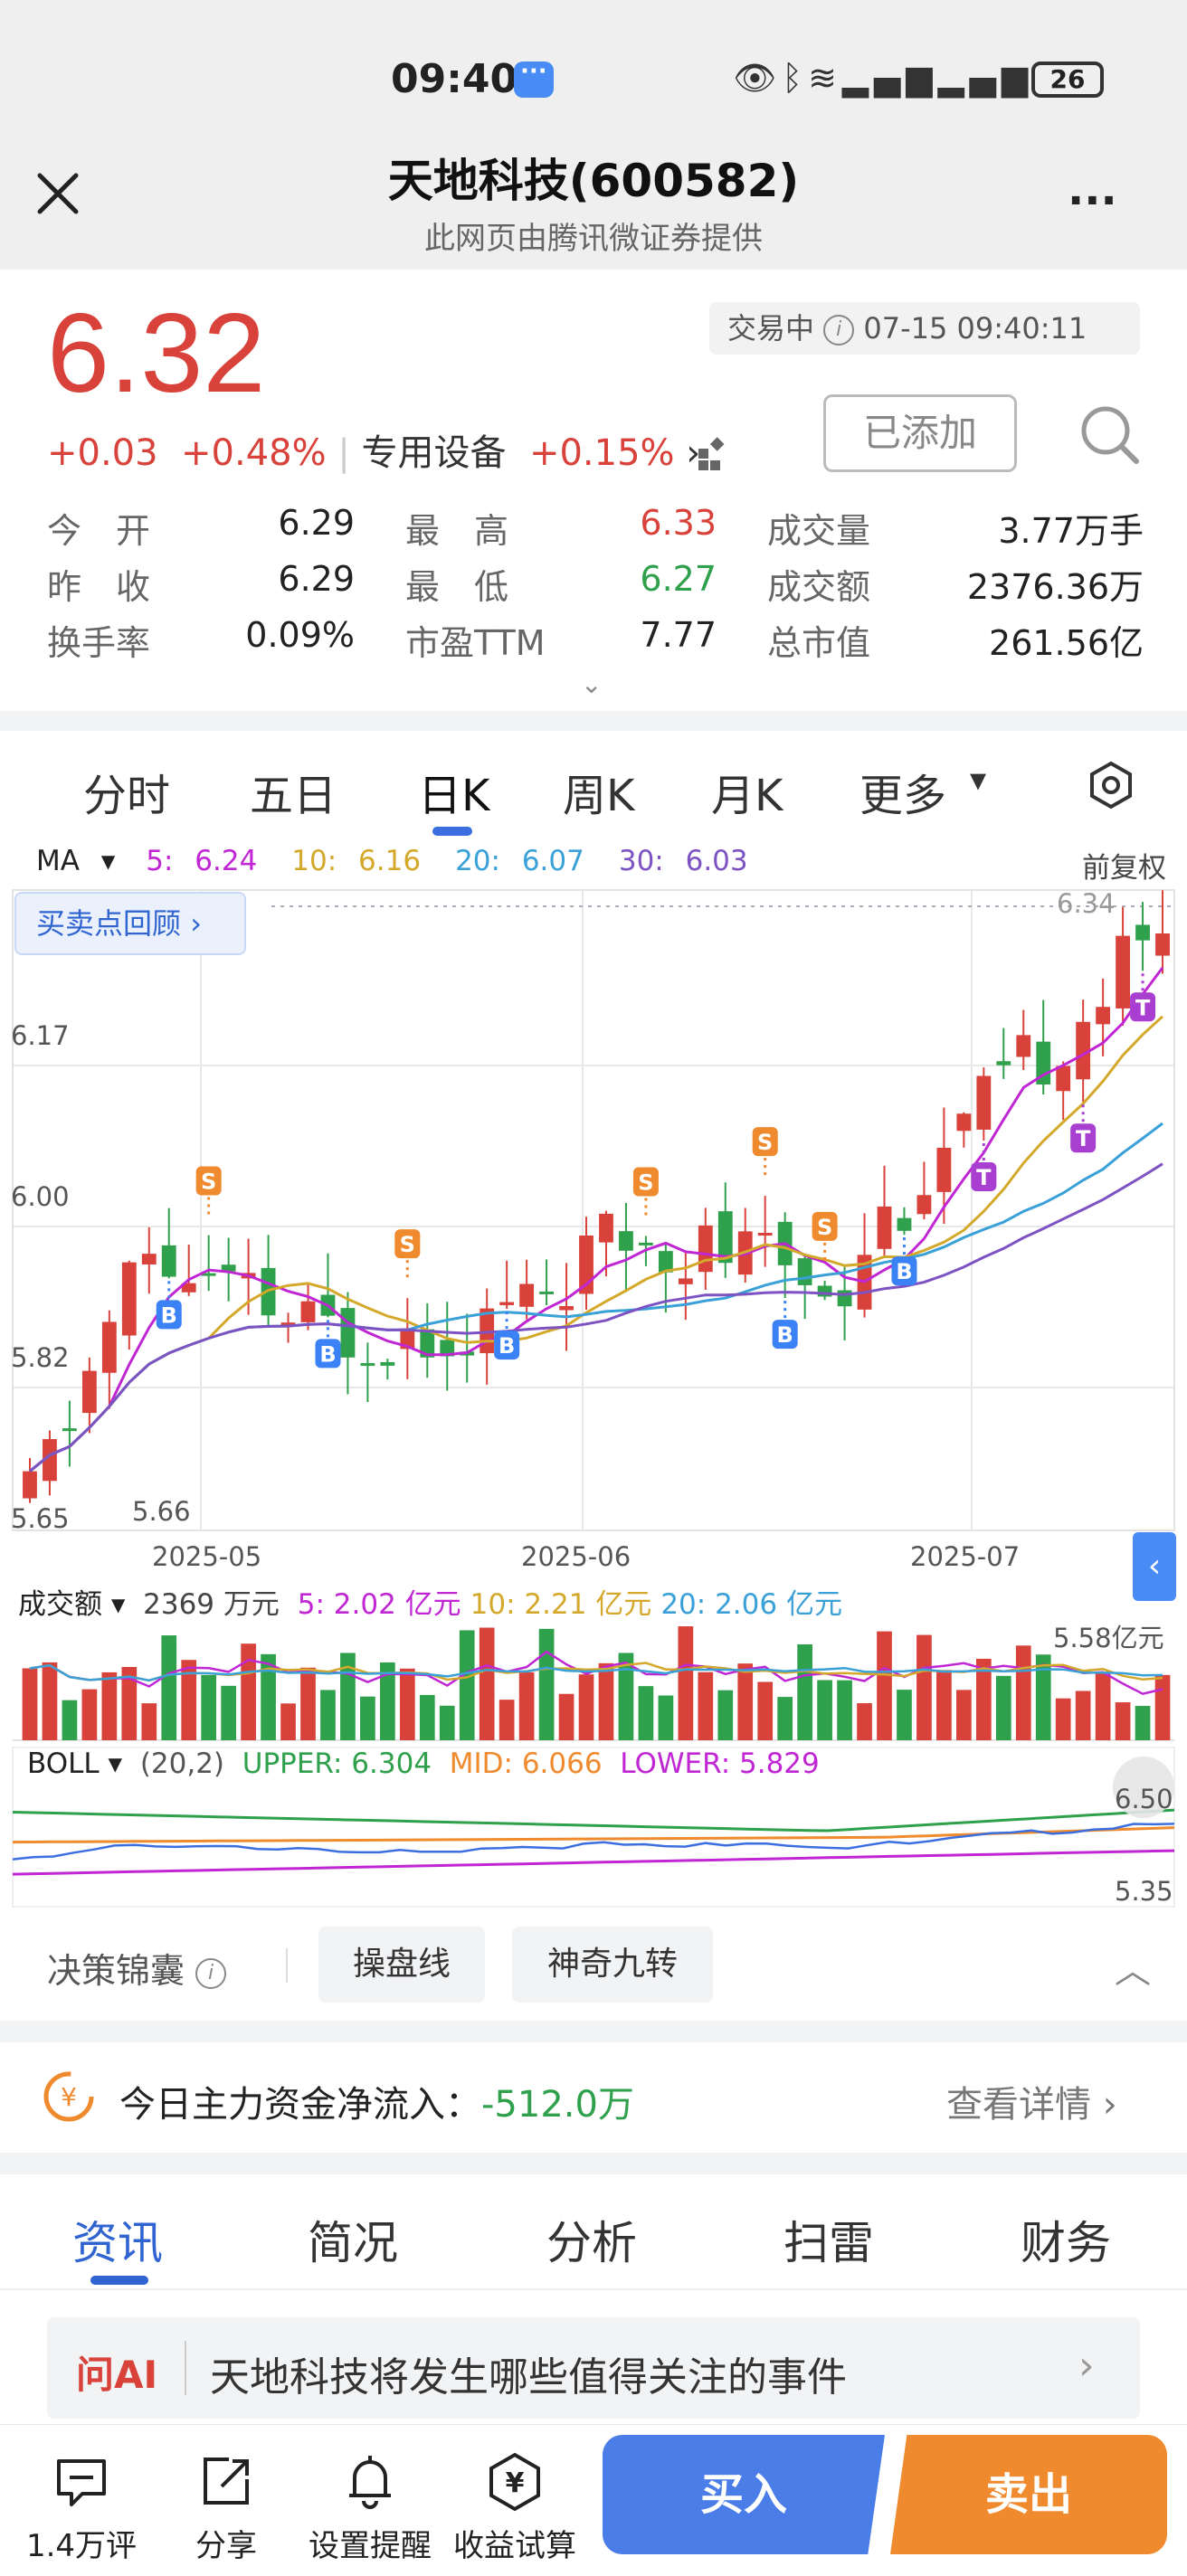  What do you see at coordinates (316, 523) in the screenshot?
I see `stat-value: 6.29` at bounding box center [316, 523].